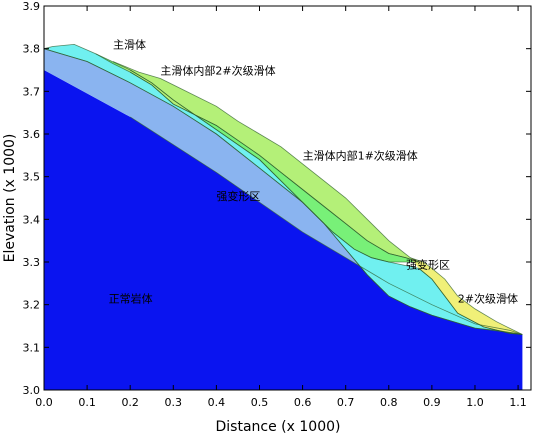 This screenshot has width=544, height=437. What do you see at coordinates (278, 427) in the screenshot?
I see `x-axis-label: Distance (x 1000)` at bounding box center [278, 427].